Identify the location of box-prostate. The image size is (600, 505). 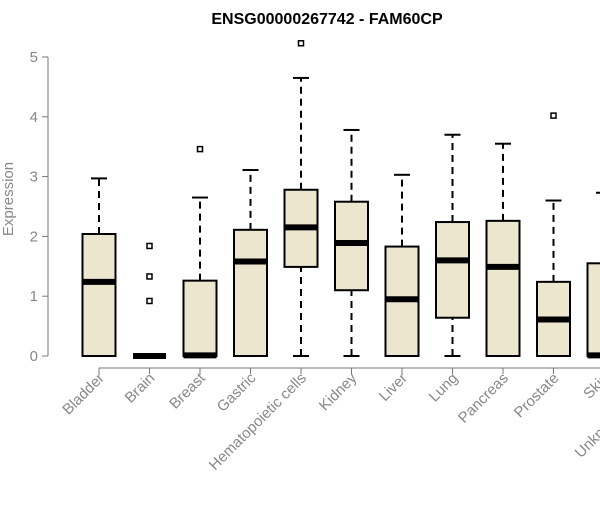
(553, 234).